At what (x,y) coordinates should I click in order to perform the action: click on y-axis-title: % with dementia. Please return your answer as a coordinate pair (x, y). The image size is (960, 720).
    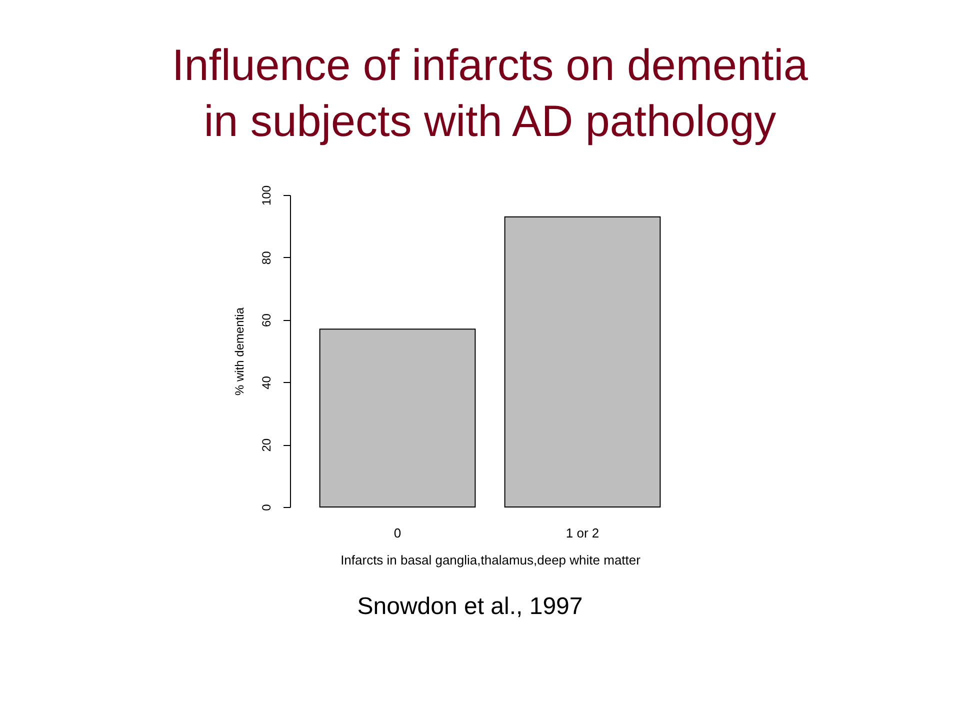
    Looking at the image, I should click on (239, 351).